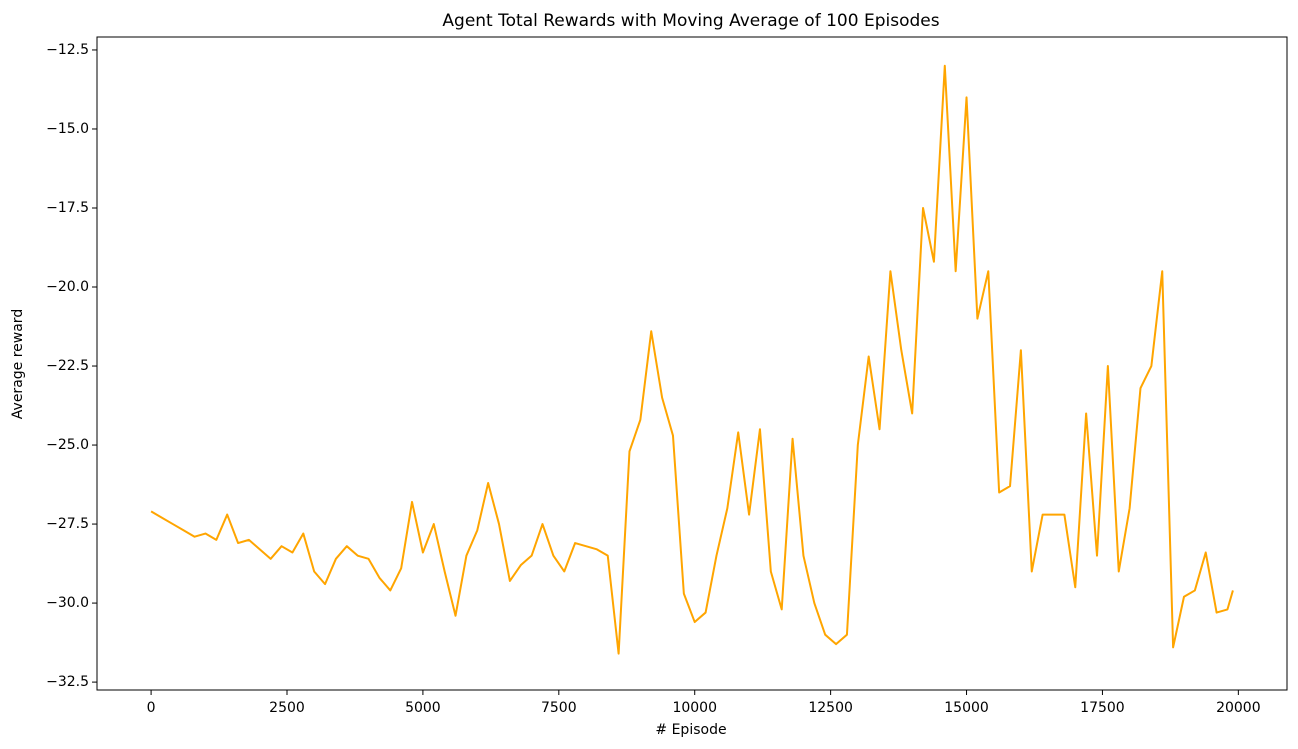 Image resolution: width=1298 pixels, height=749 pixels. I want to click on x-tick-label: 0, so click(151, 708).